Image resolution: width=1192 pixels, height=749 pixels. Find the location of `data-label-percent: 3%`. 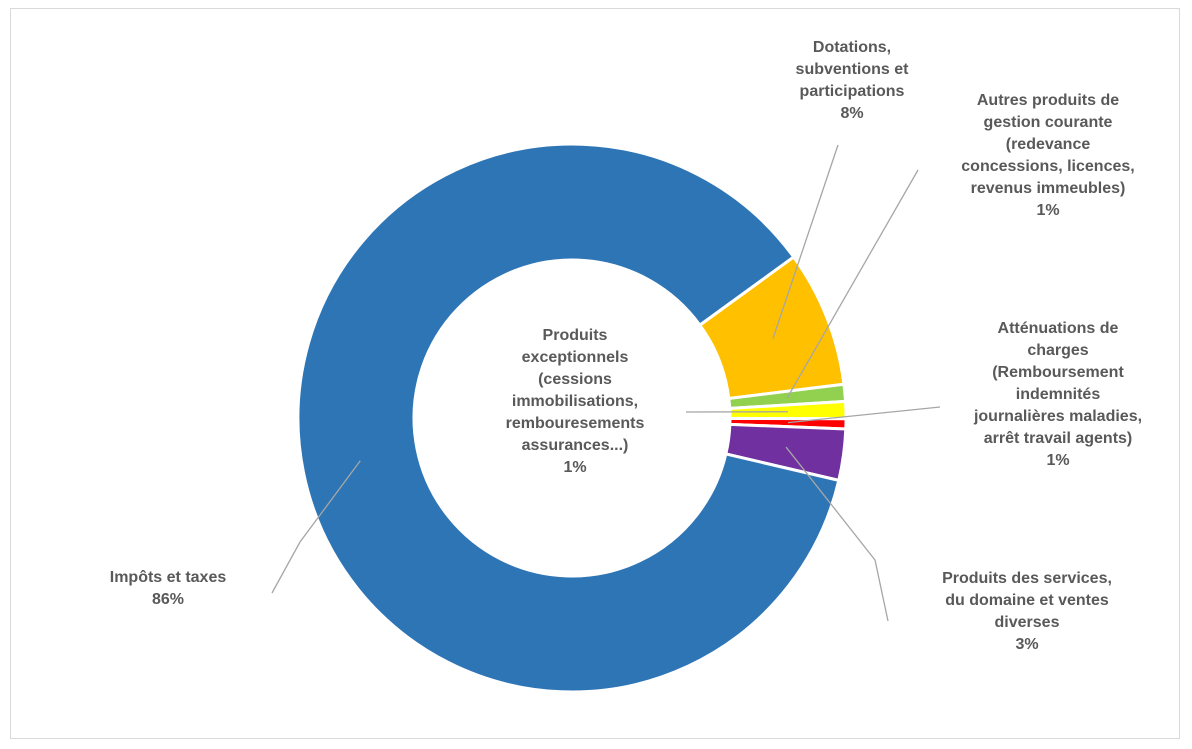

data-label-percent: 3% is located at coordinates (1026, 644).